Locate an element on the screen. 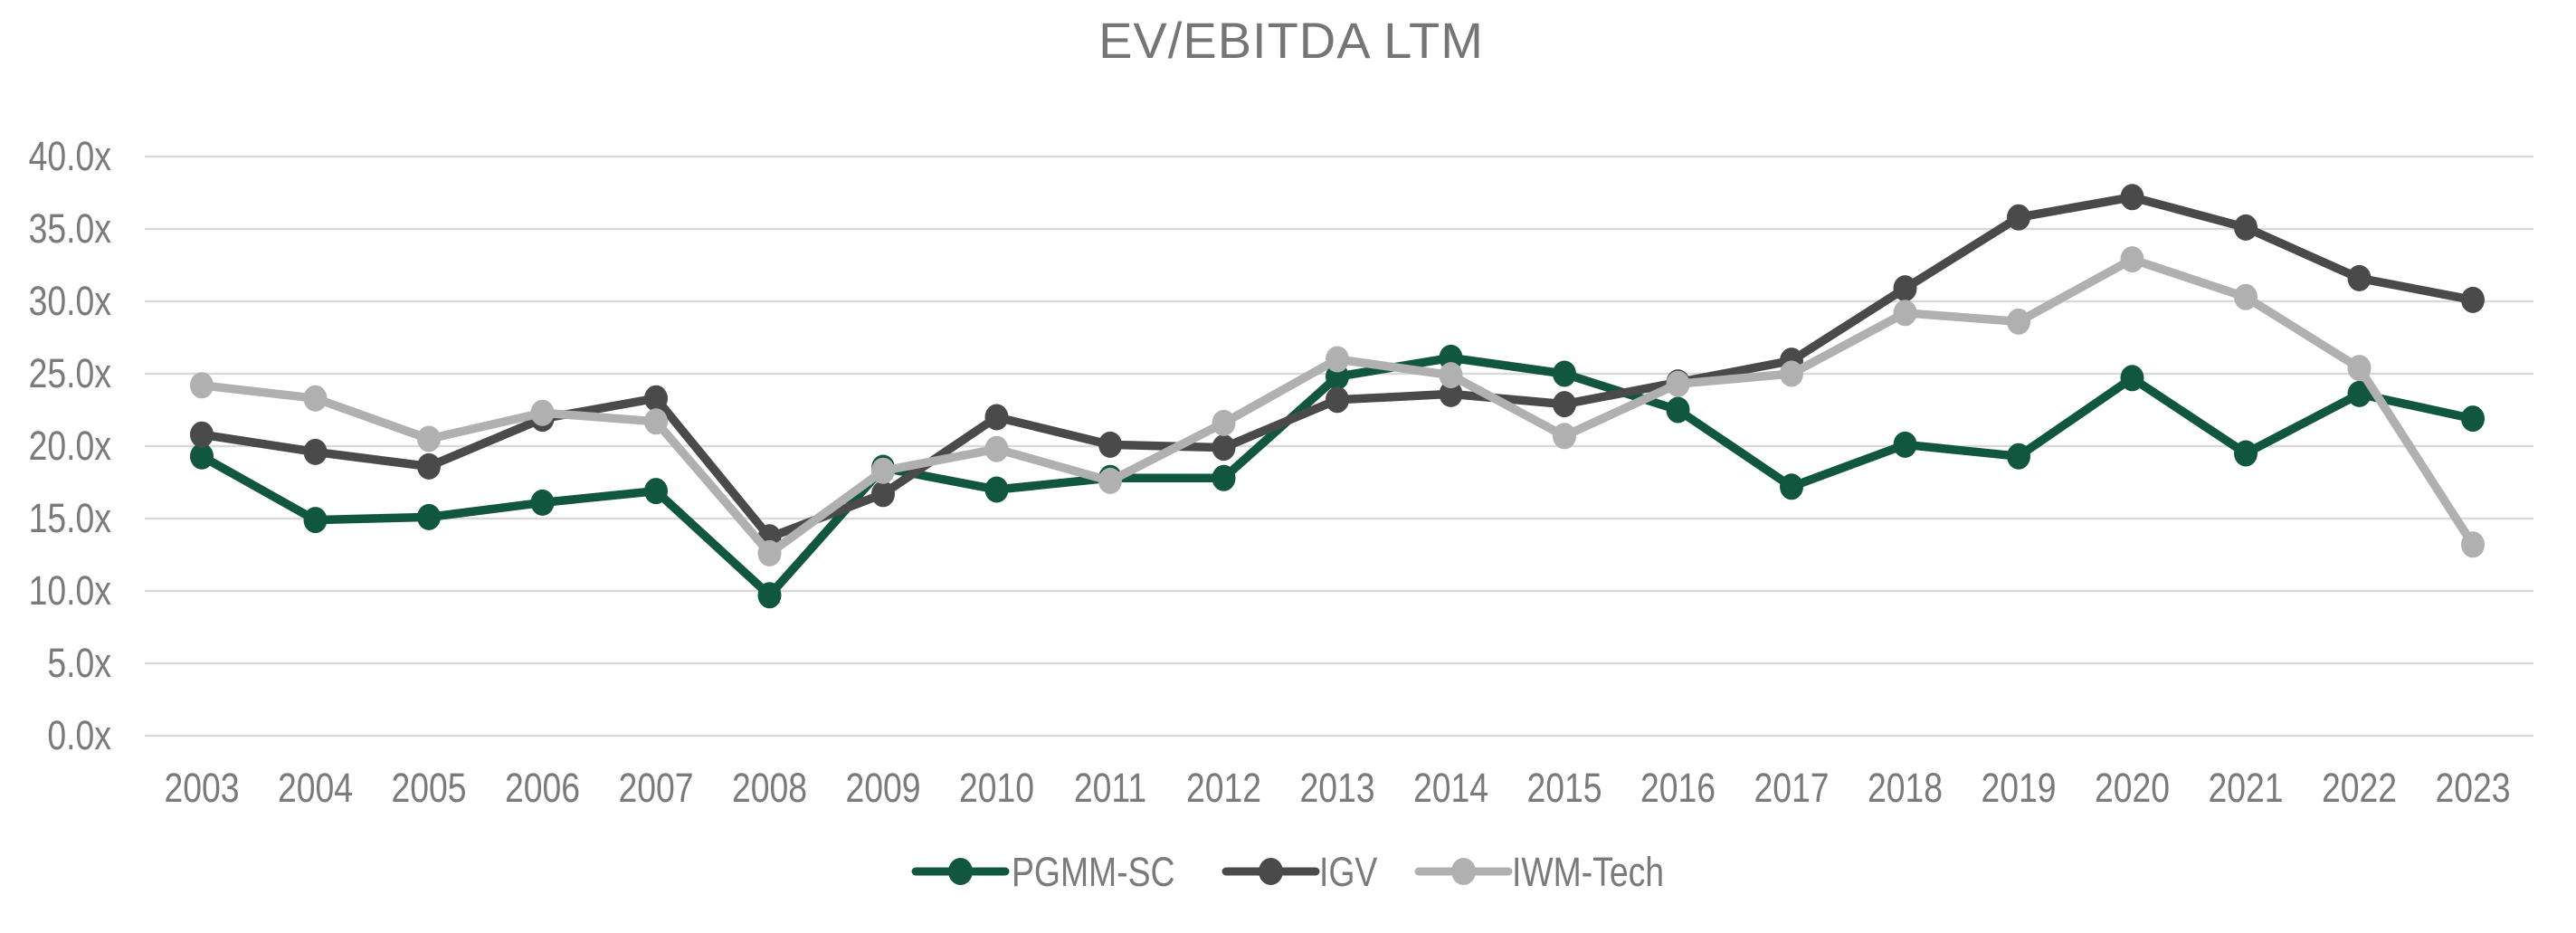 This screenshot has height=933, width=2576. data-point-IGV-2019 is located at coordinates (2019, 217).